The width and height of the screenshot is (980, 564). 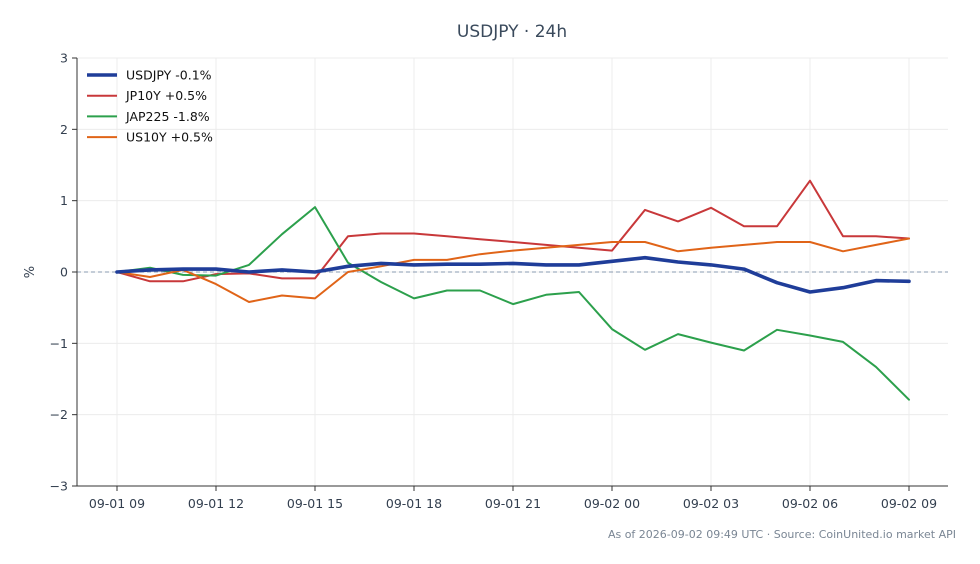 What do you see at coordinates (64, 58) in the screenshot?
I see `y-tick-label: 3` at bounding box center [64, 58].